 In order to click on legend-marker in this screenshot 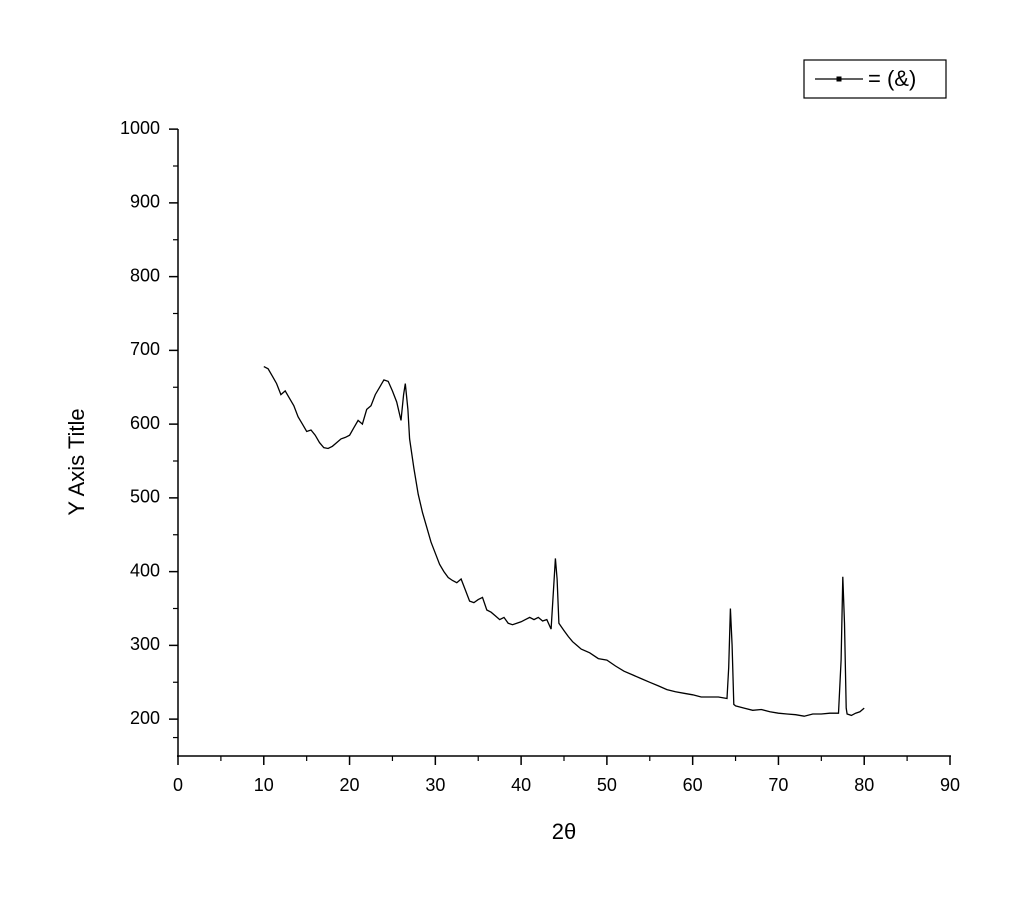, I will do `click(839, 79)`.